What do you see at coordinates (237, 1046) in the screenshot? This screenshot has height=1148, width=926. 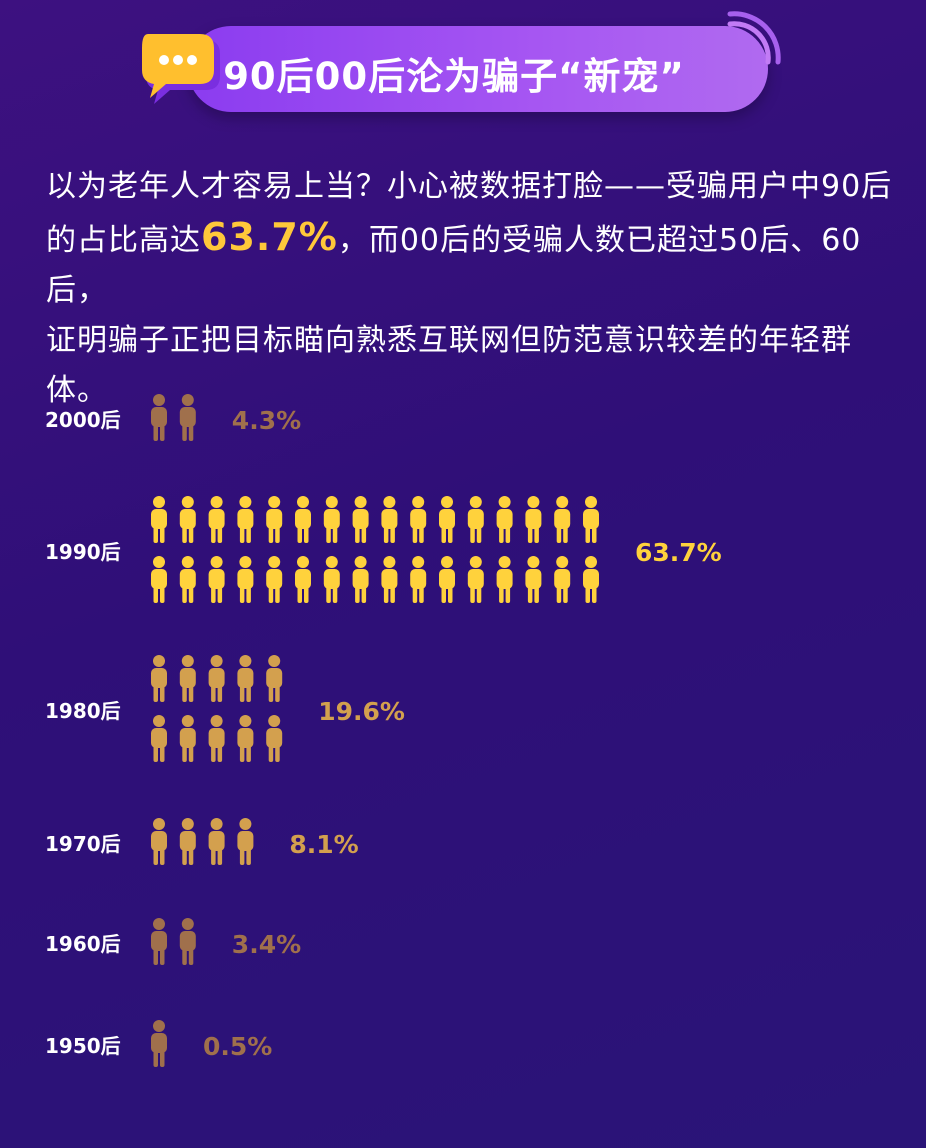 I see `value-label: 0.5%` at bounding box center [237, 1046].